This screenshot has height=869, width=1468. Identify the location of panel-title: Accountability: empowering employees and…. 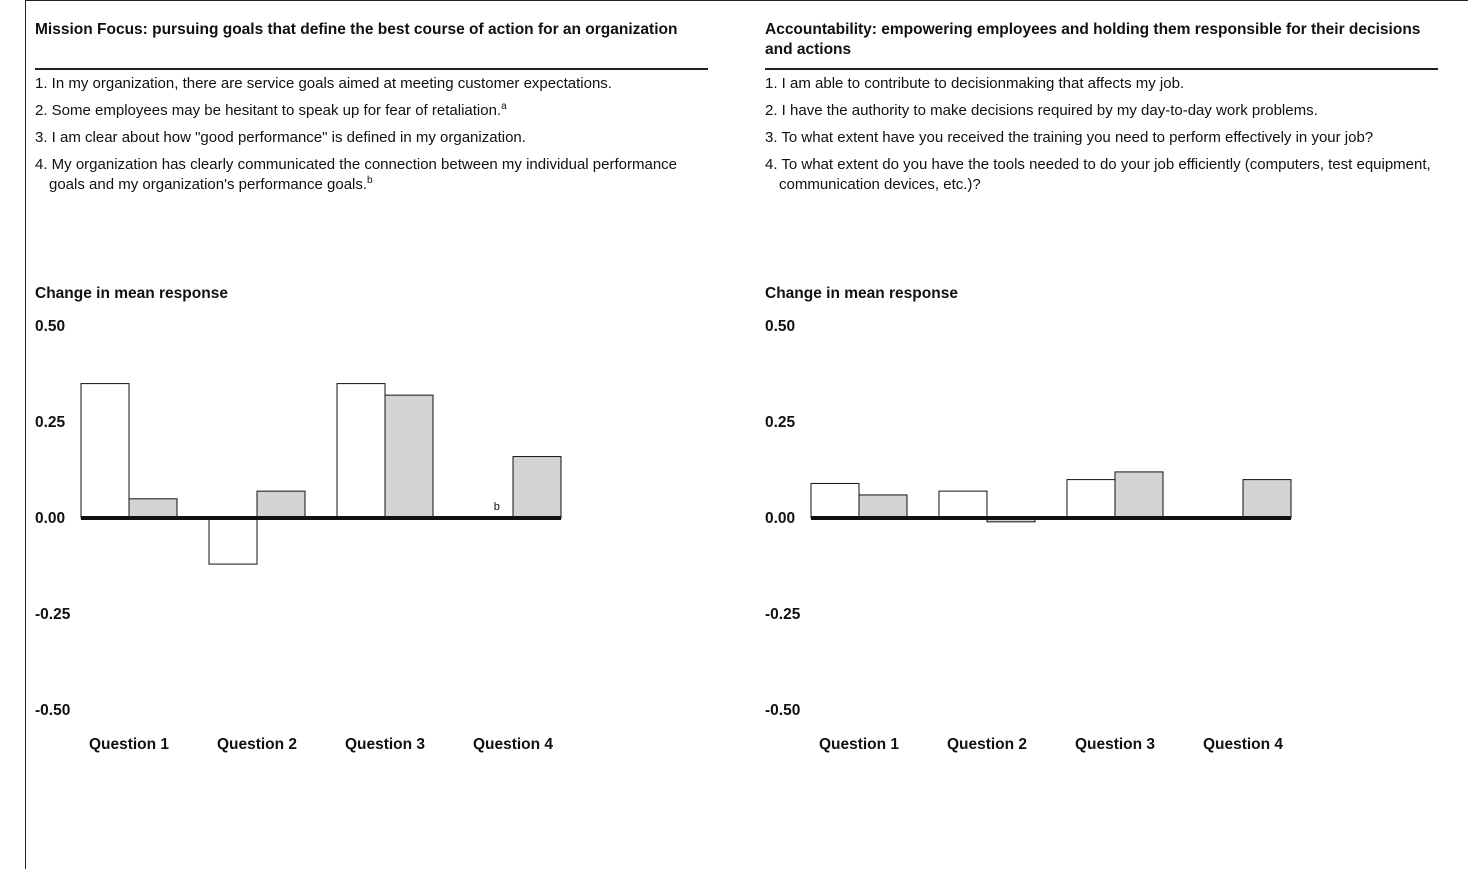
(1093, 39).